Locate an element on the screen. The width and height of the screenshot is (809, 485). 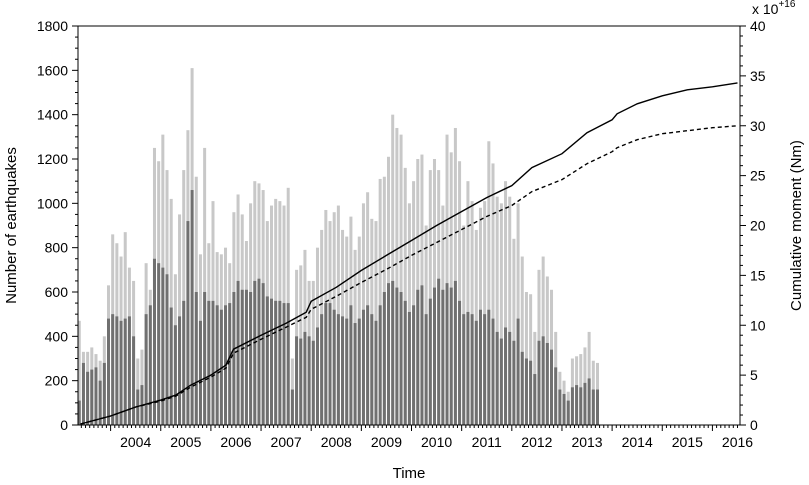
left-tick-label: 1800 is located at coordinates (52, 26).